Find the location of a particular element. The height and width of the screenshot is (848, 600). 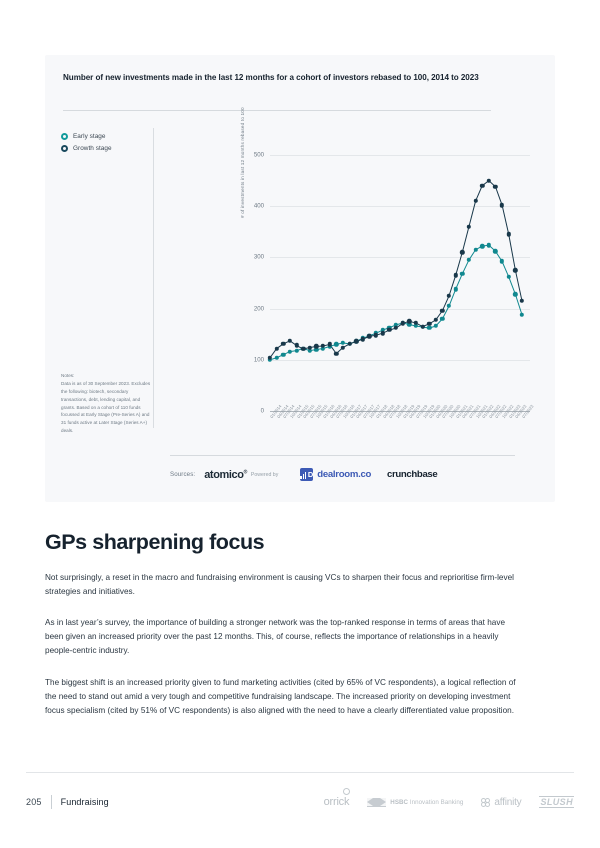

title-divider is located at coordinates (277, 110).